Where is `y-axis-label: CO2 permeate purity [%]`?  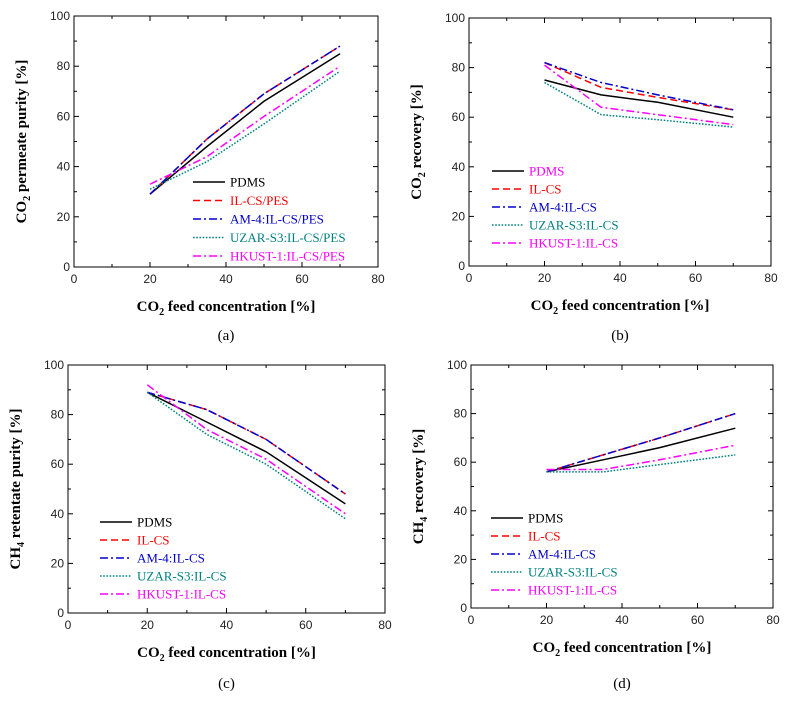 y-axis-label: CO2 permeate purity [%] is located at coordinates (23, 142).